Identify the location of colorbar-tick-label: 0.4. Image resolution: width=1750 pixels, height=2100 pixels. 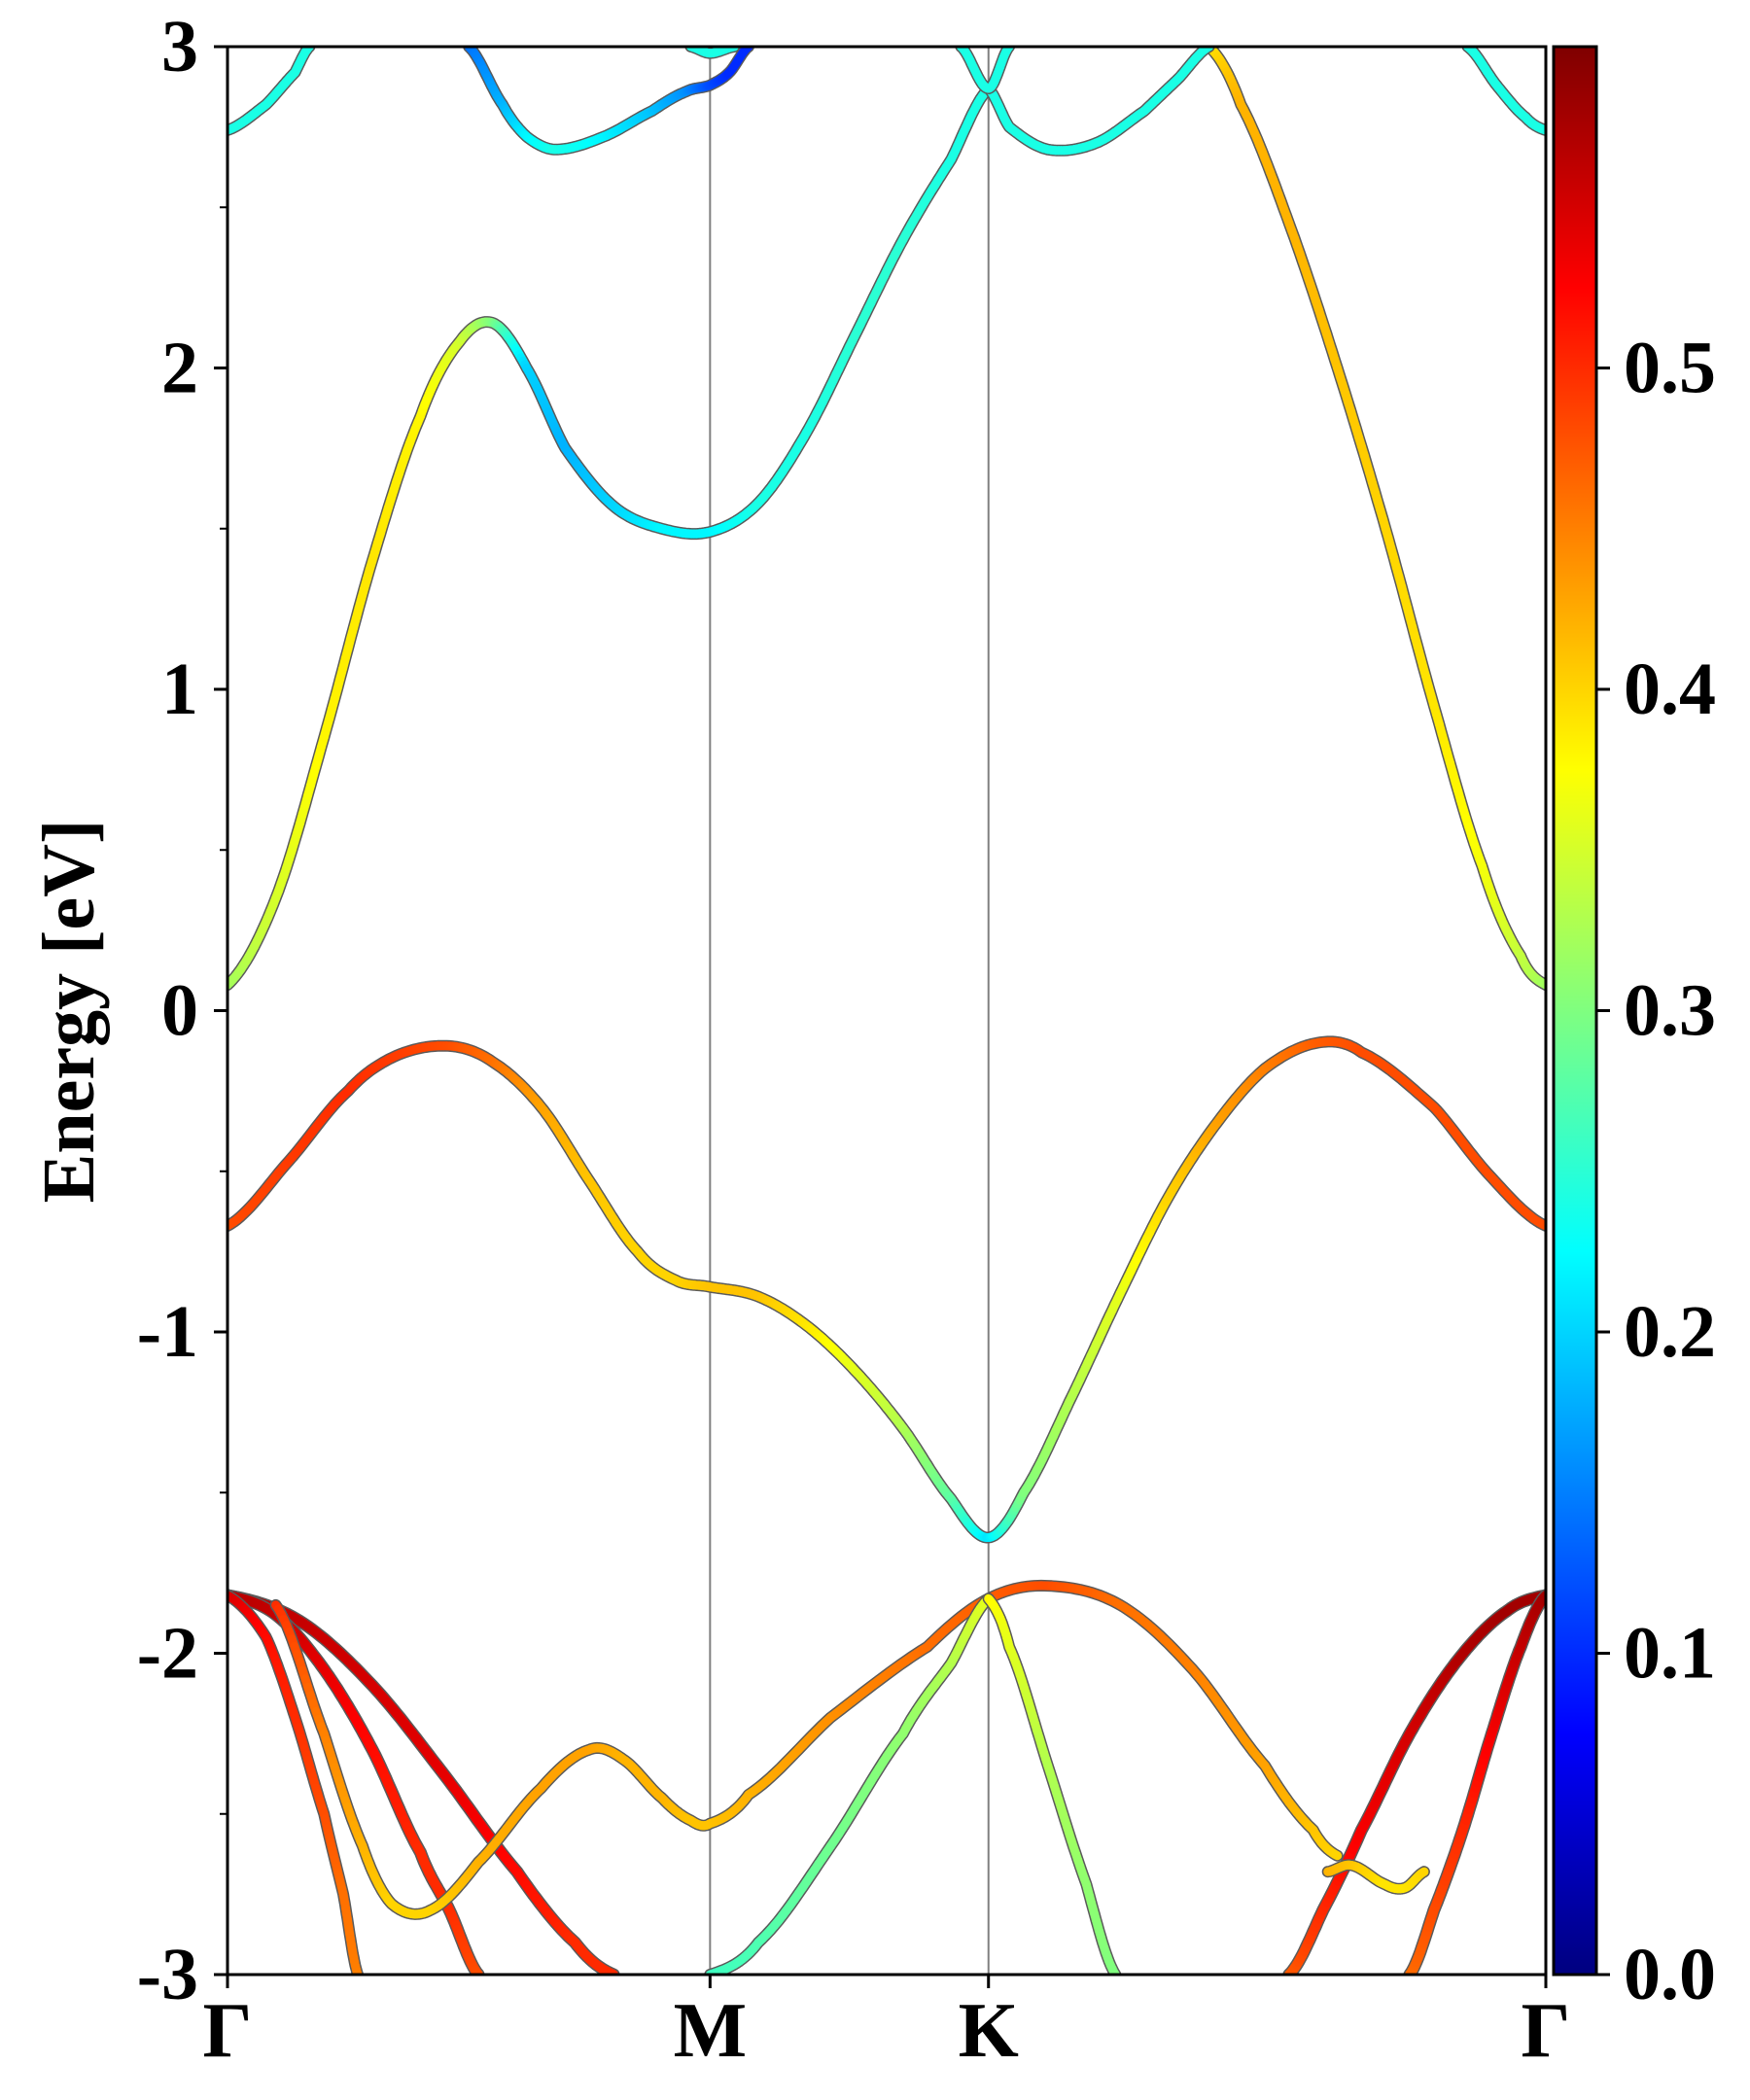
(1670, 689).